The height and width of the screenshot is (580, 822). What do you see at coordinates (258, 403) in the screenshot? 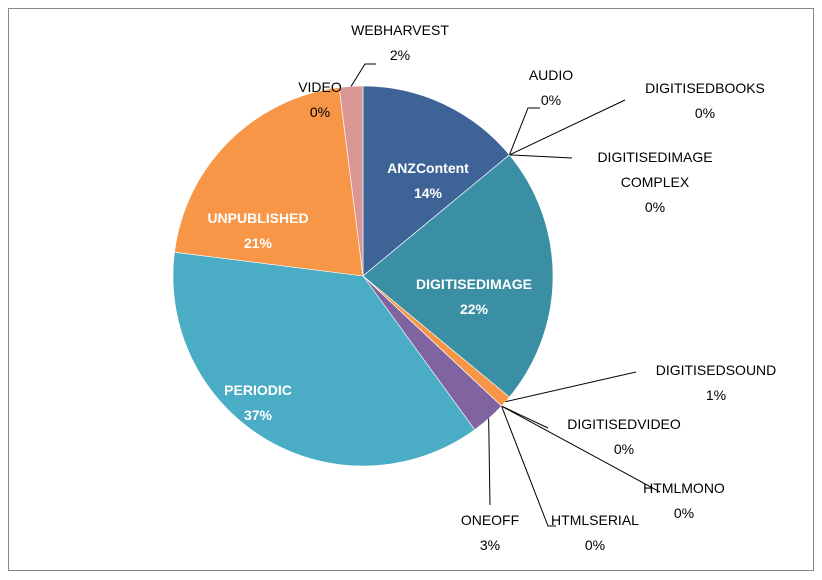
I see `slice-label: PERIODIC 37%` at bounding box center [258, 403].